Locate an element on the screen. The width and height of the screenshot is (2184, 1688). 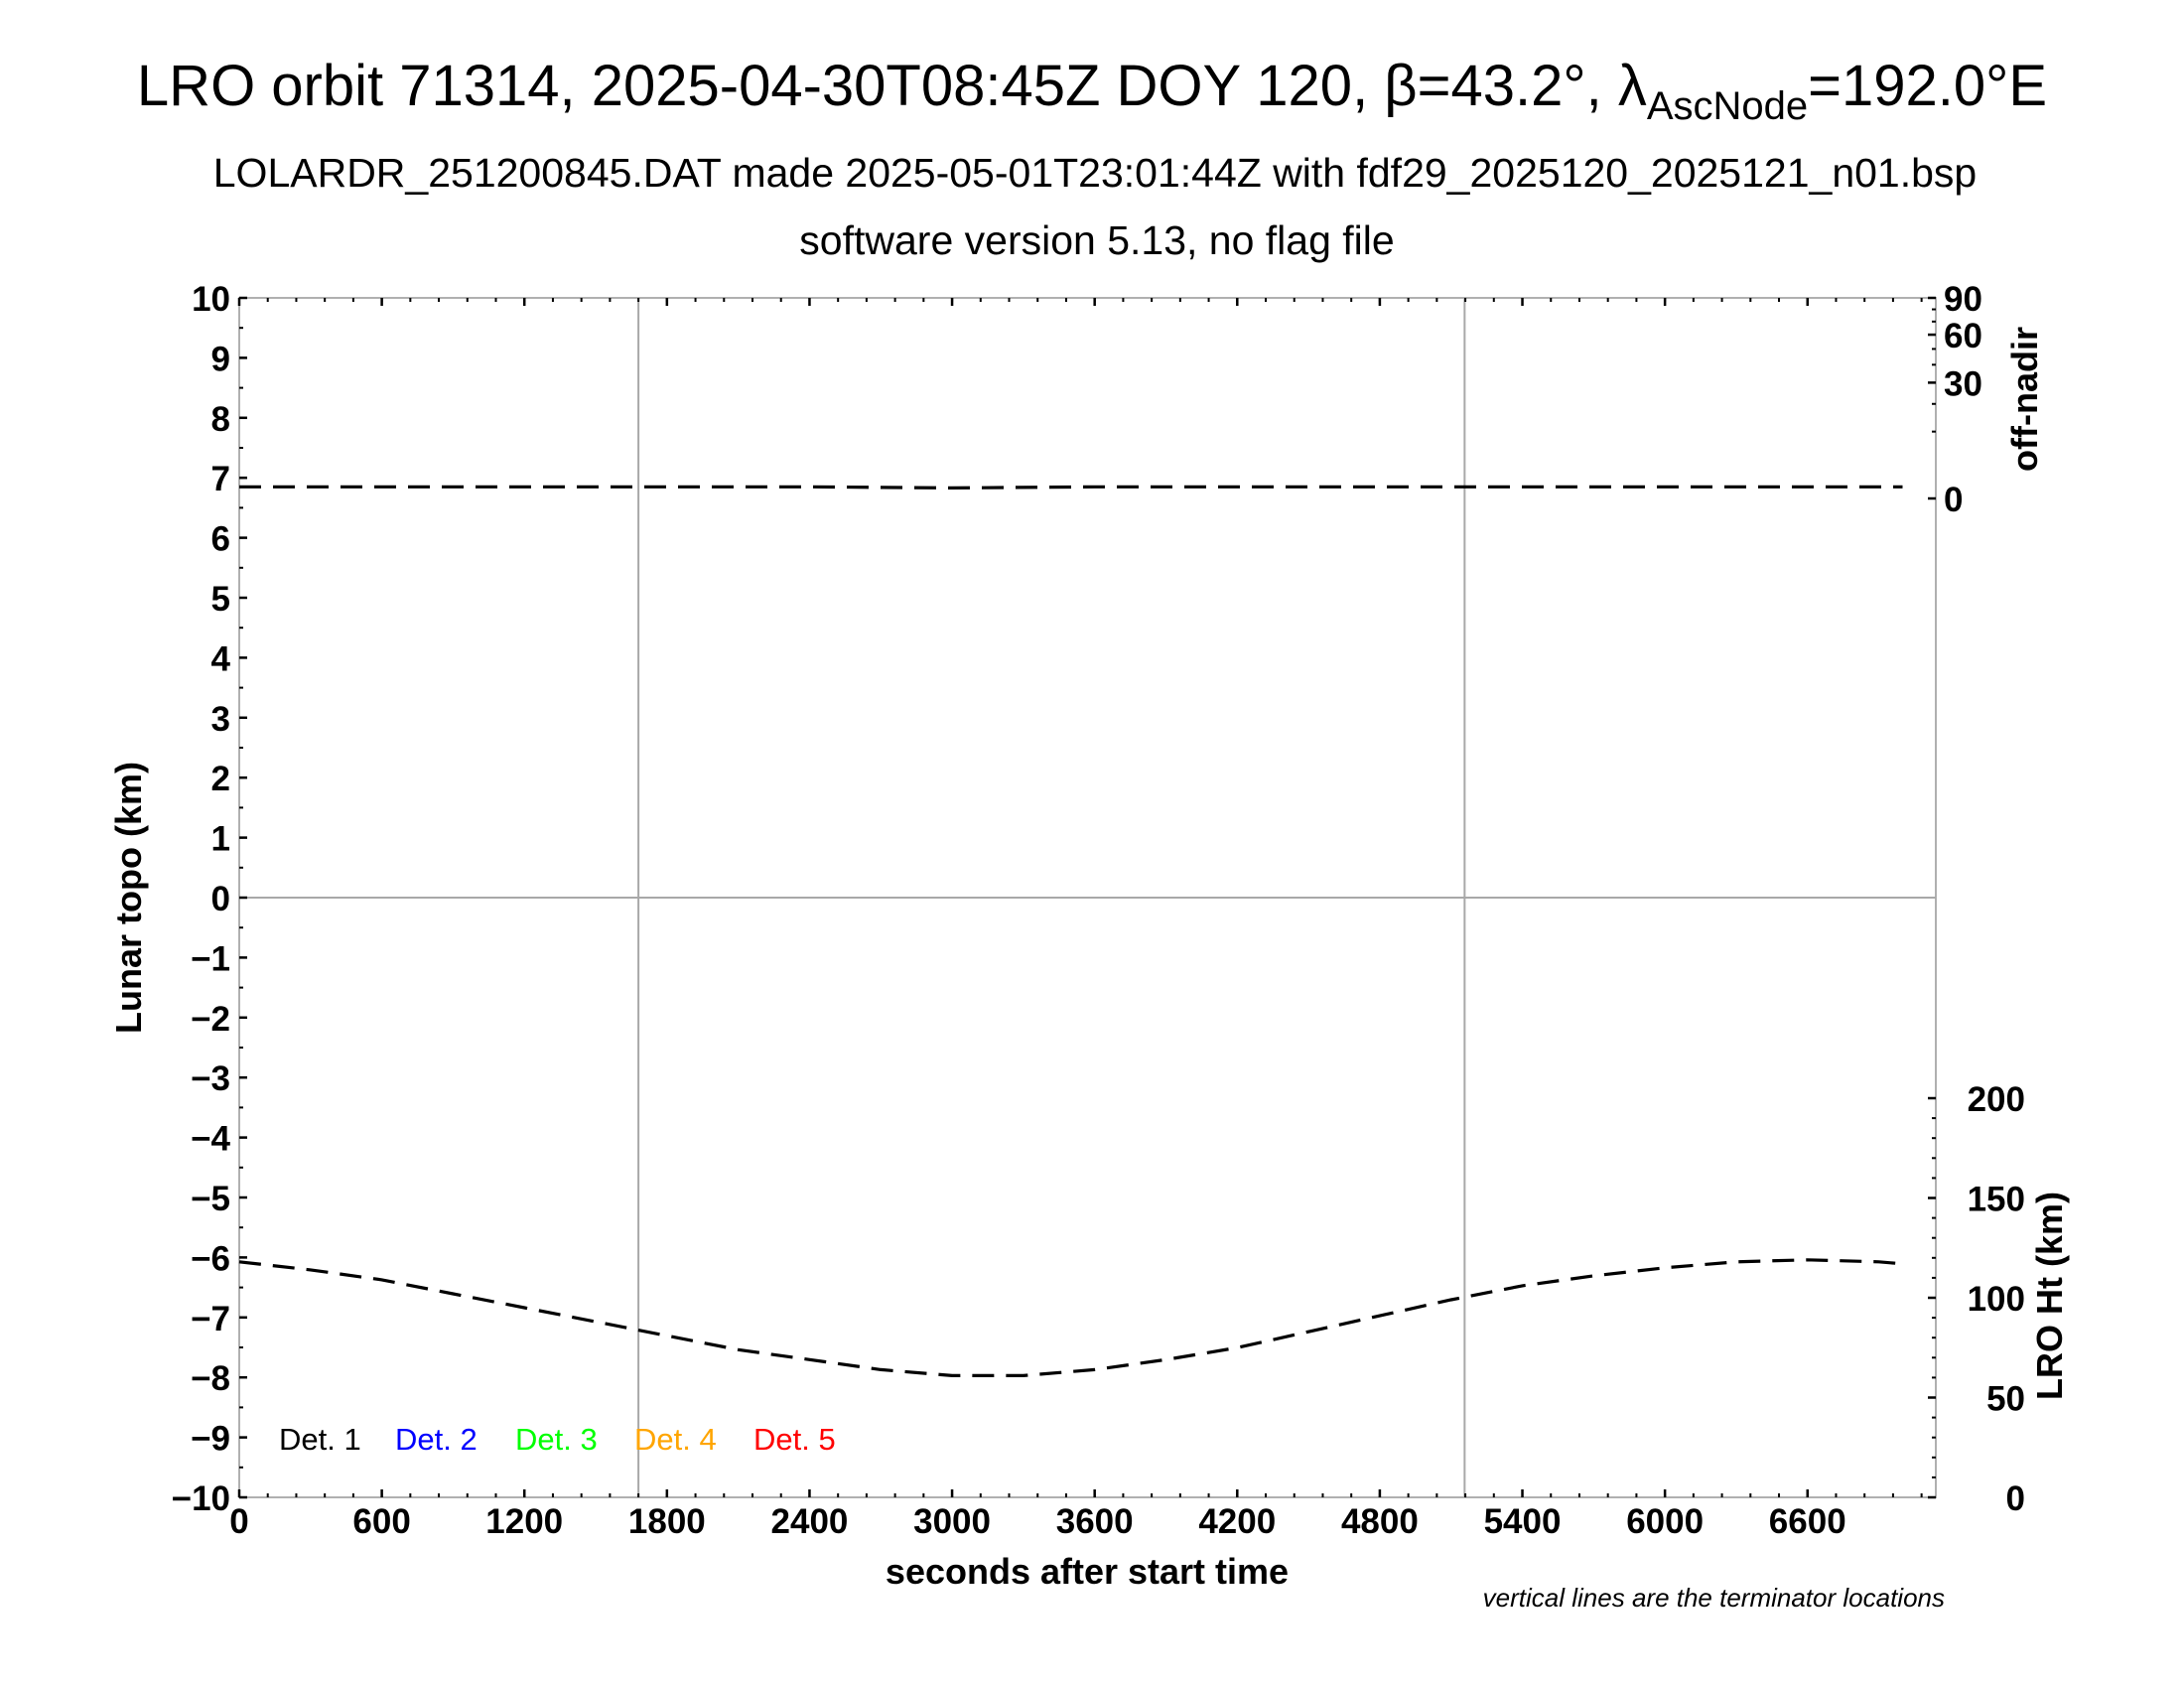
offnadir-tick-label: 30 is located at coordinates (1963, 383).